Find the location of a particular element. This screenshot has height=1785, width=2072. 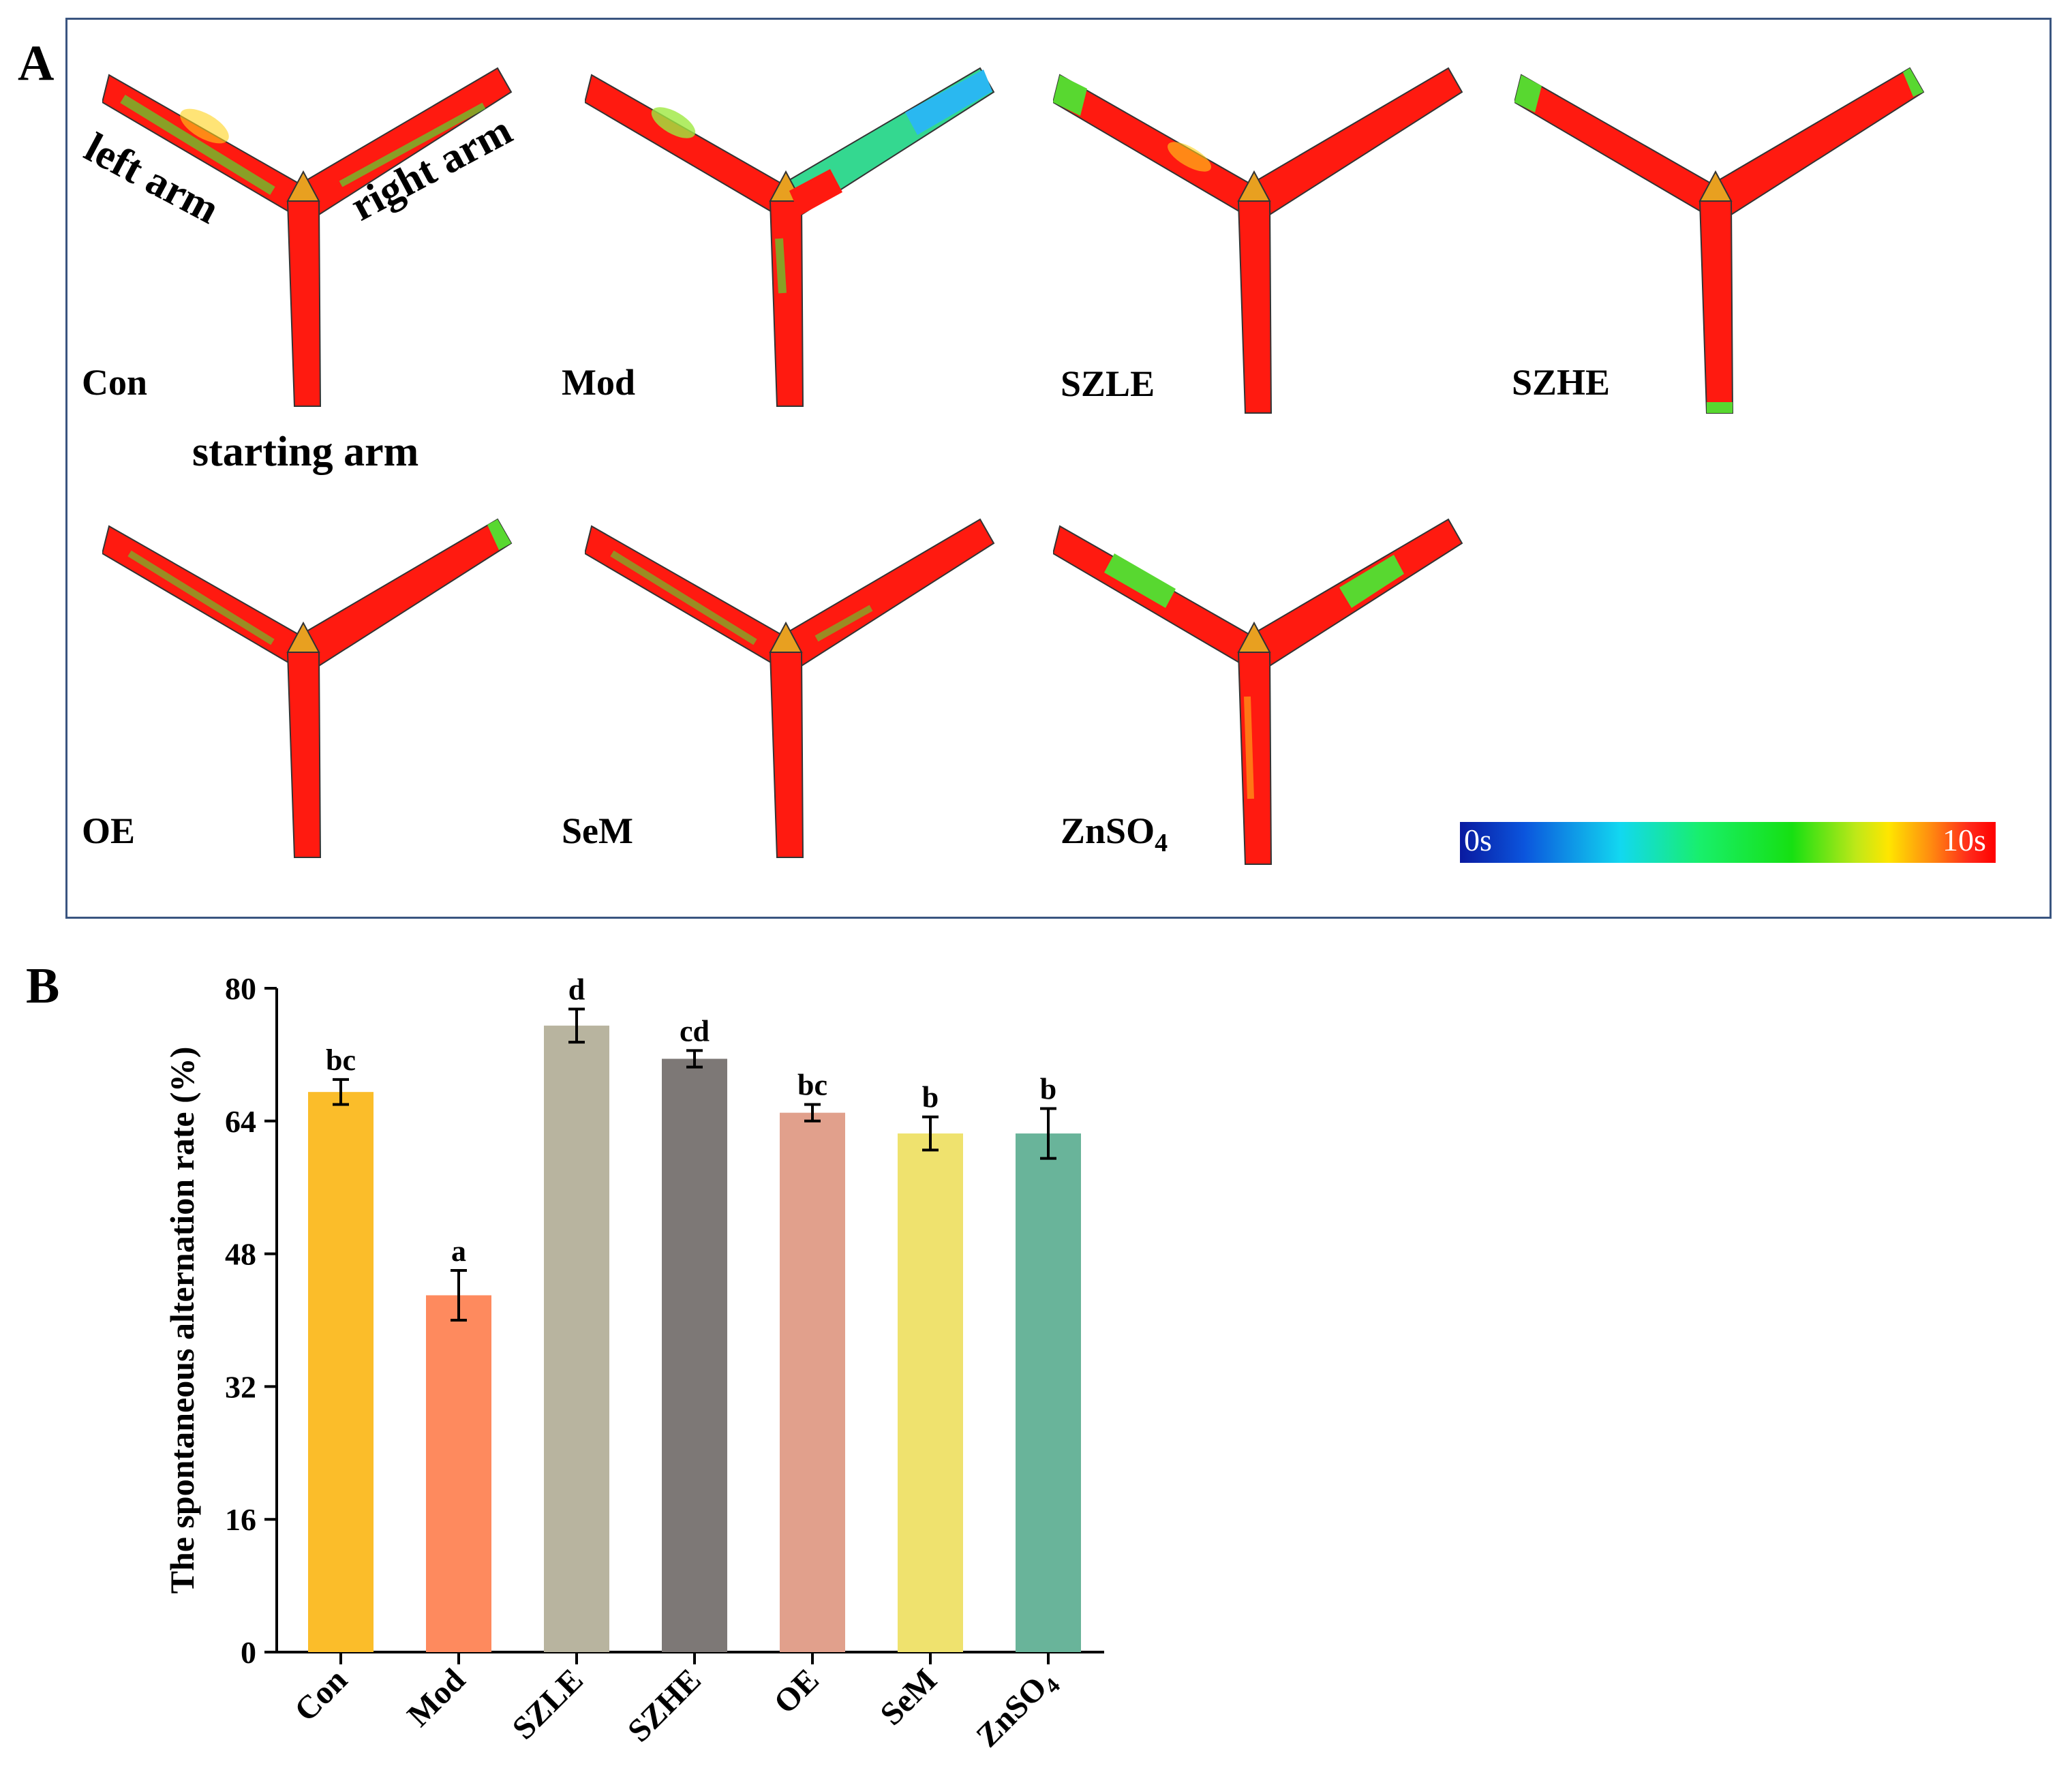

y-tick-label: 16 is located at coordinates (240, 1519).